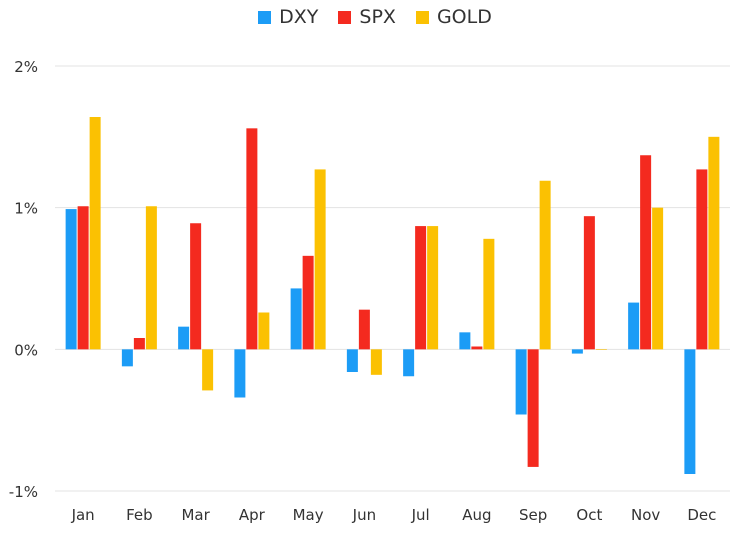 The image size is (750, 539). Describe the element at coordinates (352, 360) in the screenshot. I see `bar-dxy-jun` at that location.